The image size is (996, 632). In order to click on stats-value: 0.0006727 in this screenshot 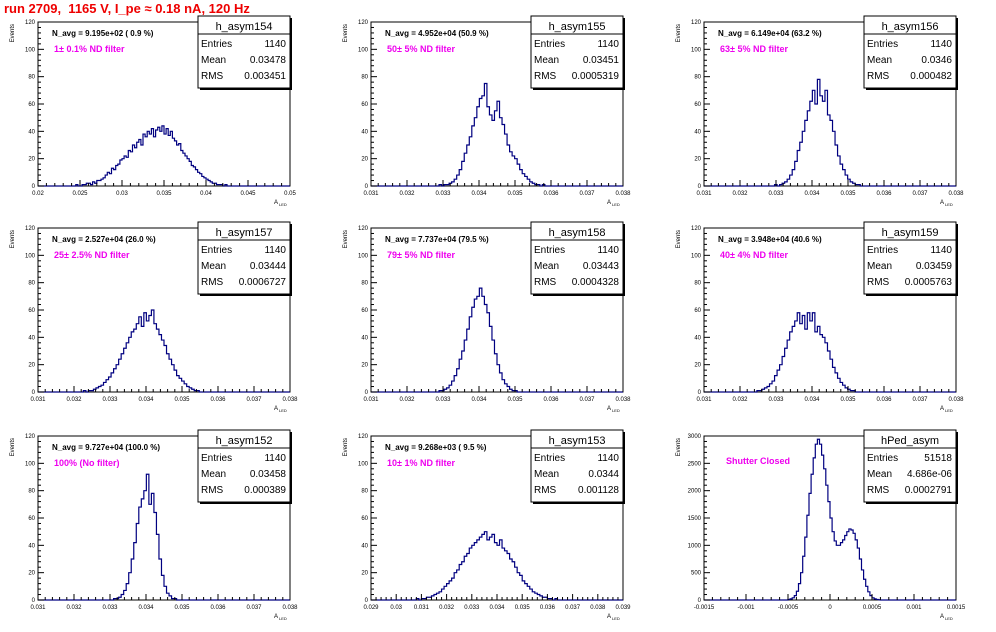, I will do `click(263, 282)`.